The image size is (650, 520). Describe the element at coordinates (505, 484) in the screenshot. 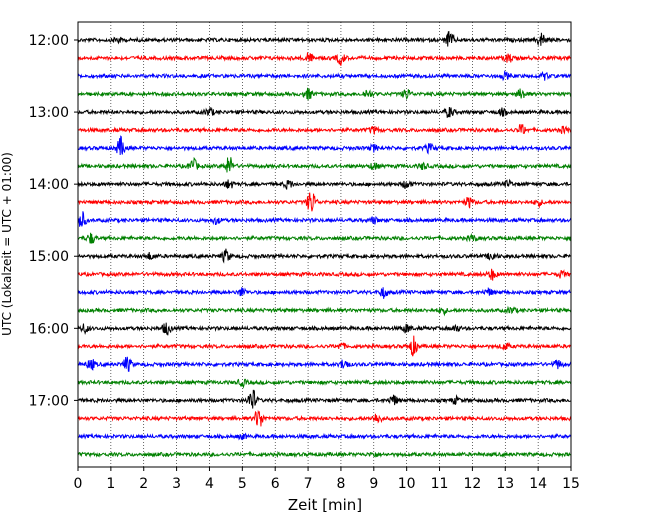

I see `x-tick-label: 13` at that location.